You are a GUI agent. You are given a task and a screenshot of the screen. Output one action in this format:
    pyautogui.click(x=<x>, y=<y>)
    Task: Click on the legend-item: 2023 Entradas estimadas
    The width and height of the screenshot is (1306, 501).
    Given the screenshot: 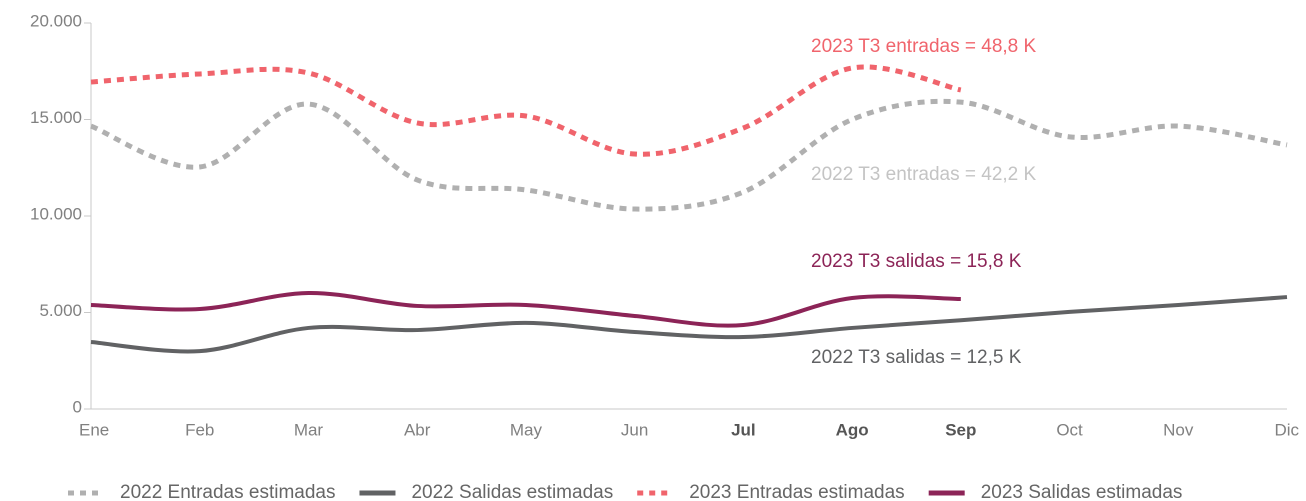 What is the action you would take?
    pyautogui.click(x=771, y=491)
    